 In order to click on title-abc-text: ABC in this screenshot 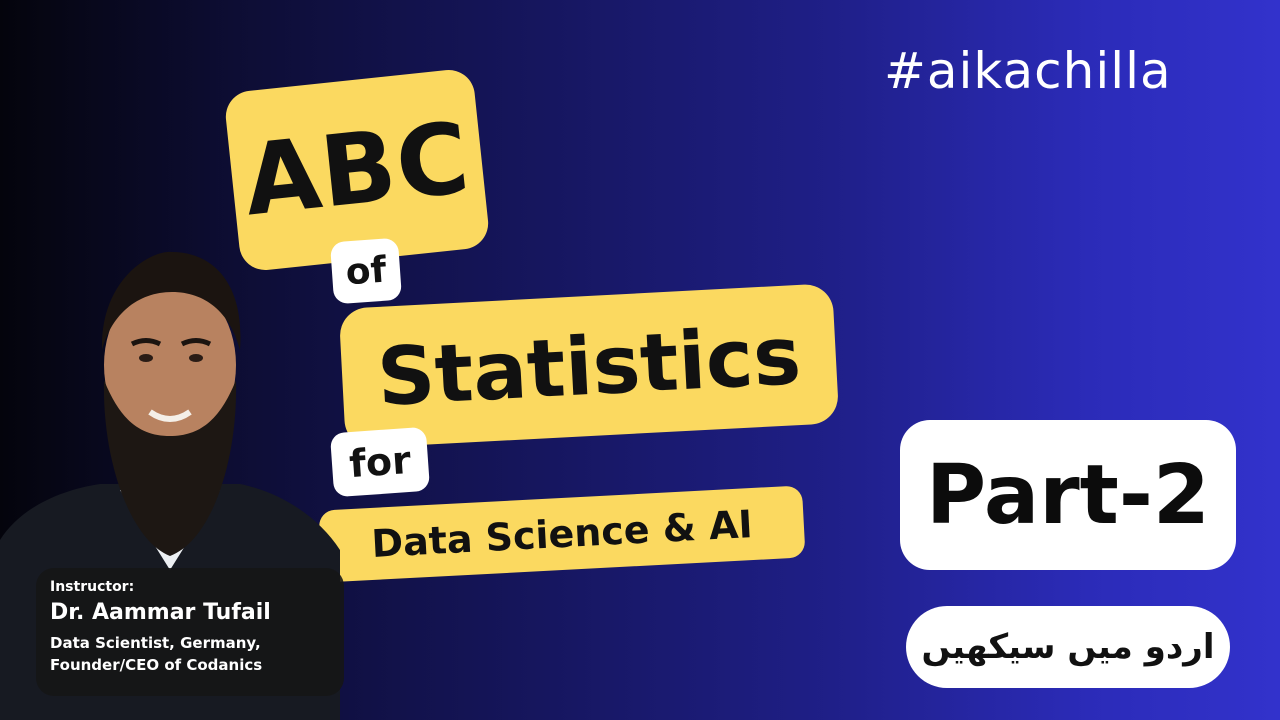, I will do `click(357, 170)`.